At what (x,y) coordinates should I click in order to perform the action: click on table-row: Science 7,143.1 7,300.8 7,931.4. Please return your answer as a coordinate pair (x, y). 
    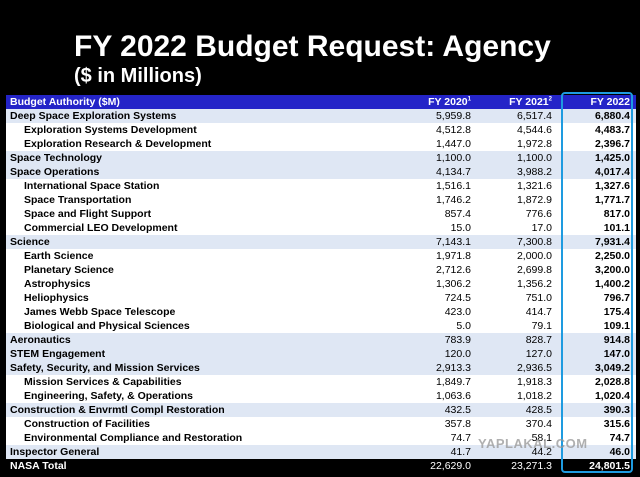
    Looking at the image, I should click on (321, 242).